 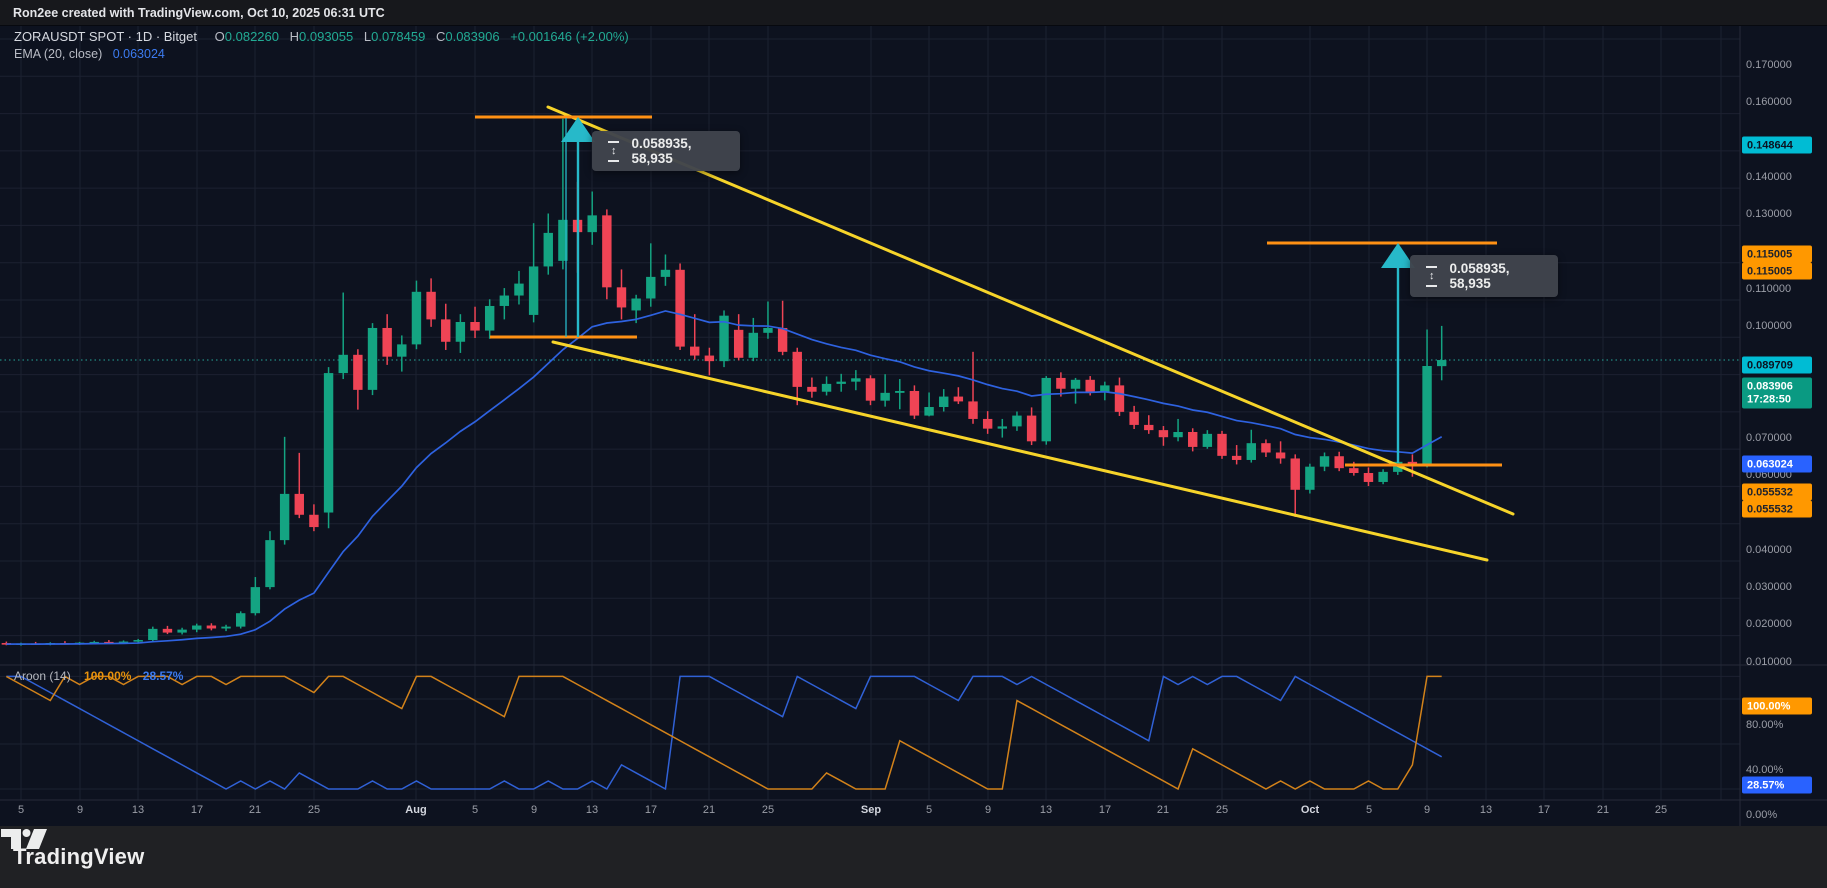 I want to click on price-axis-label: 0.160000, so click(x=1769, y=102).